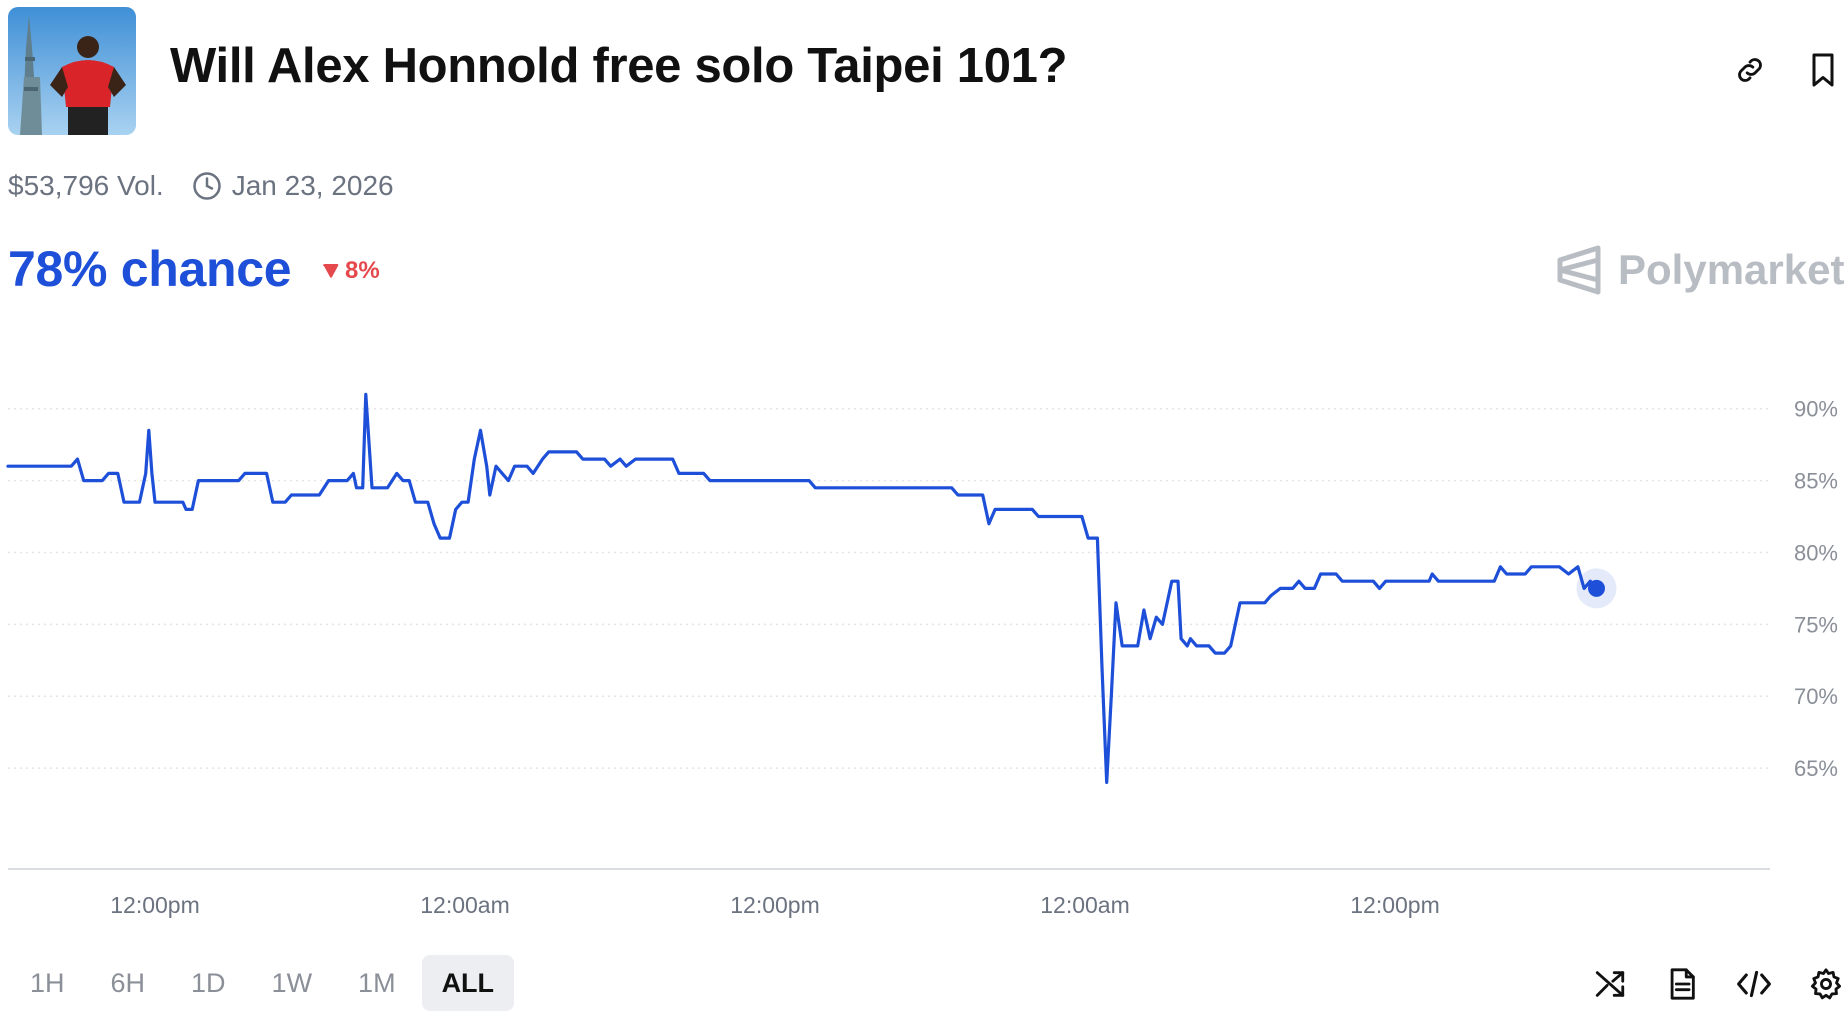 The height and width of the screenshot is (1018, 1848). Describe the element at coordinates (377, 983) in the screenshot. I see `range-1m: 1M` at that location.